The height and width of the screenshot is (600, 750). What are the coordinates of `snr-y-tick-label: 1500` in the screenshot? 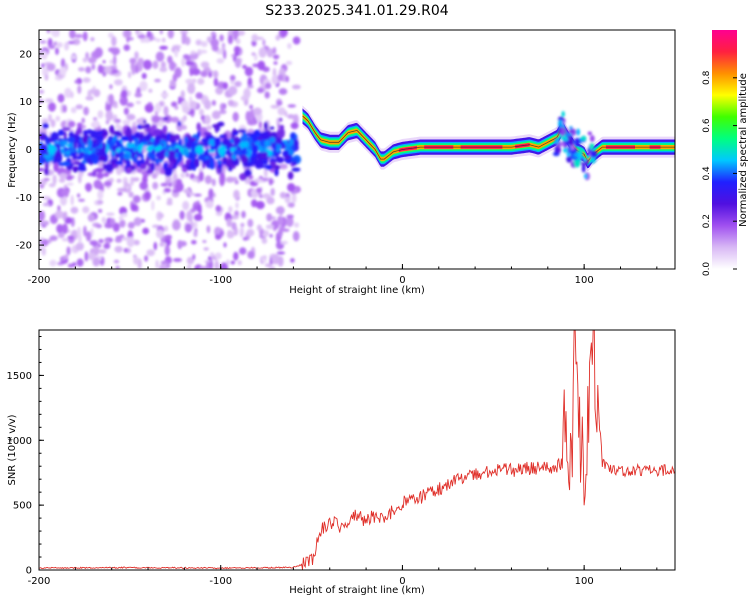 It's located at (19, 376).